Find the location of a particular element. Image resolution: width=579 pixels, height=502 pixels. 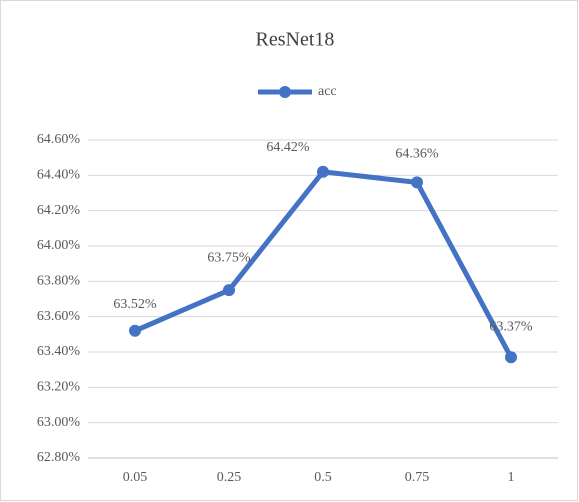

y-tick-label: 62.80% is located at coordinates (59, 457).